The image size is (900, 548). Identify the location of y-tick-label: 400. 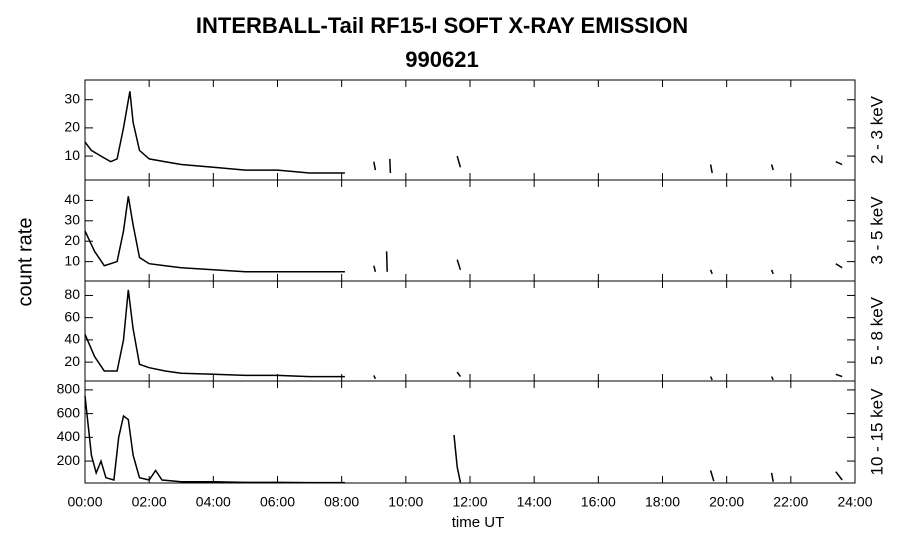
(69, 436).